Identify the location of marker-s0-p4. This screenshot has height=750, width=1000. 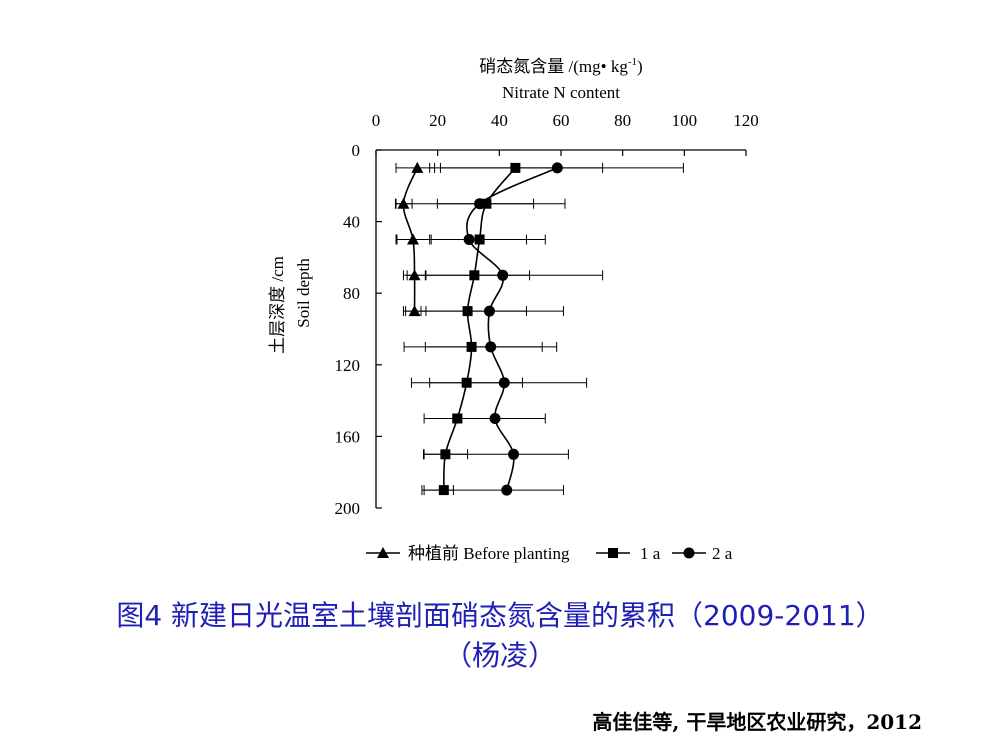
(414, 311).